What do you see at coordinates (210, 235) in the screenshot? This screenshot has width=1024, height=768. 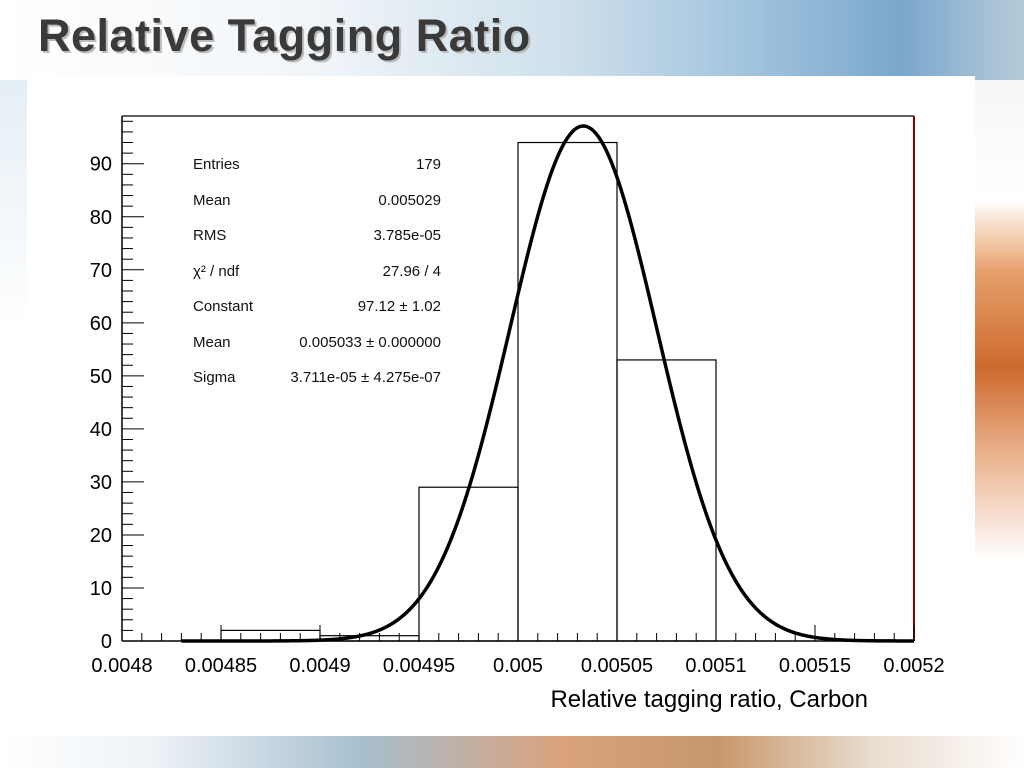 I see `stats-label: RMS` at bounding box center [210, 235].